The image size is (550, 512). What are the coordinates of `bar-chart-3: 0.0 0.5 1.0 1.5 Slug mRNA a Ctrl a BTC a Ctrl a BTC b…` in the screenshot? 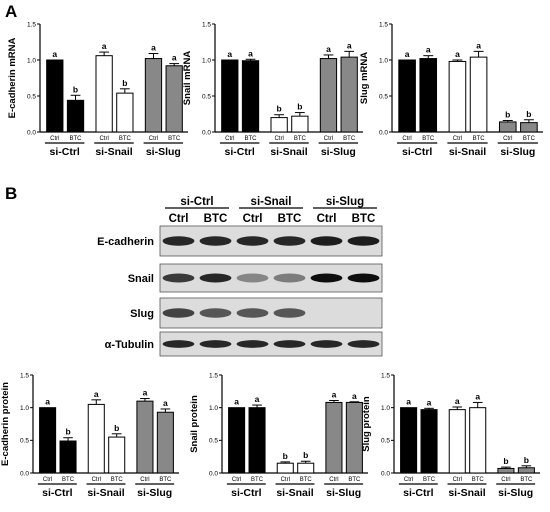 It's located at (451, 89).